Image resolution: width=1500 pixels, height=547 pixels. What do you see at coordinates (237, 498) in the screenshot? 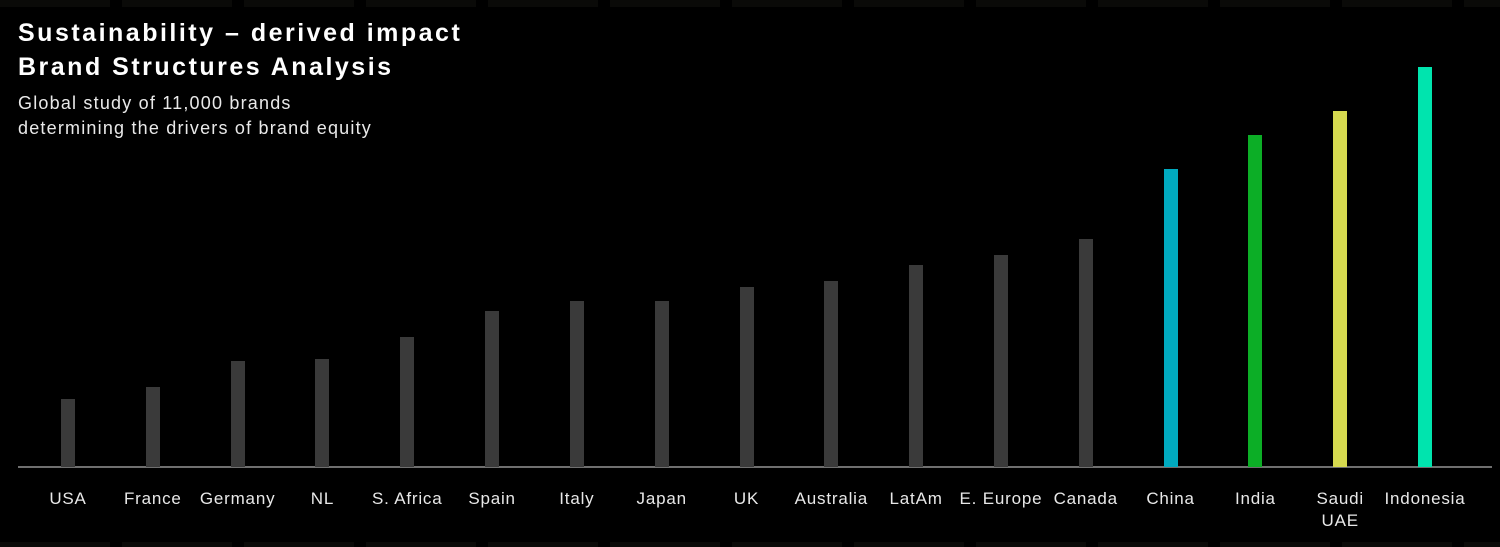
I see `x-axis-label-germany: Germany` at bounding box center [237, 498].